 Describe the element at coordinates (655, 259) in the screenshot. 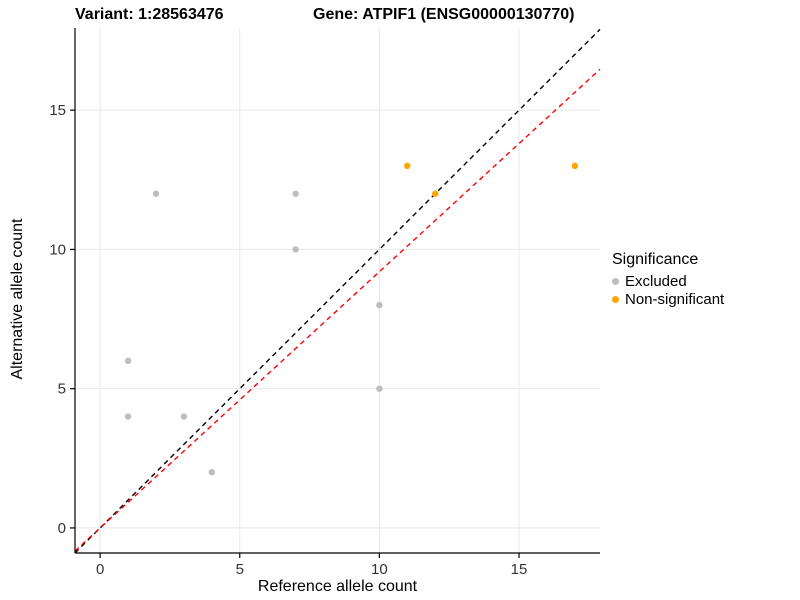

I see `legend-title: Significance` at that location.